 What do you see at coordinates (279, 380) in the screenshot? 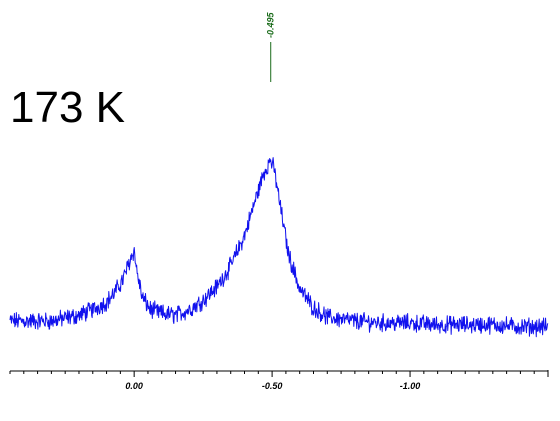
I see `x-axis: 0.00 -0.50 -1.00` at bounding box center [279, 380].